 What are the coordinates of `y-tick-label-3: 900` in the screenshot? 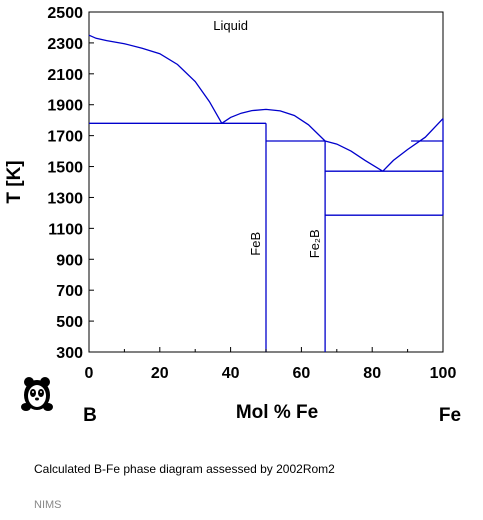 It's located at (69, 260).